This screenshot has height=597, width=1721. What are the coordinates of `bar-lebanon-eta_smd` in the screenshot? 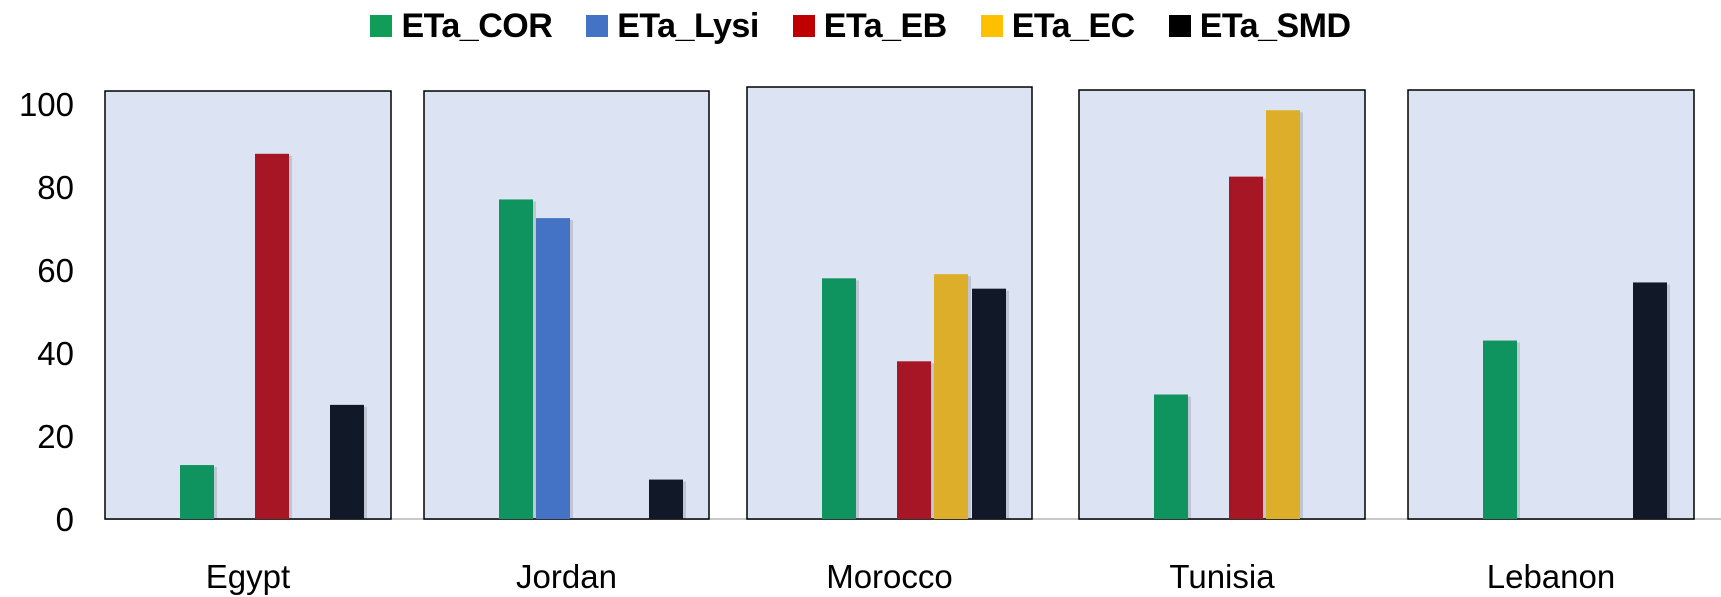 It's located at (1650, 400).